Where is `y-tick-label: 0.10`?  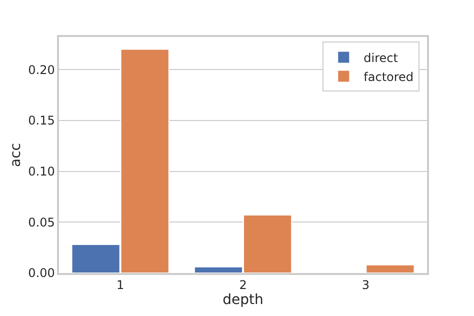 y-tick-label: 0.10 is located at coordinates (41, 171).